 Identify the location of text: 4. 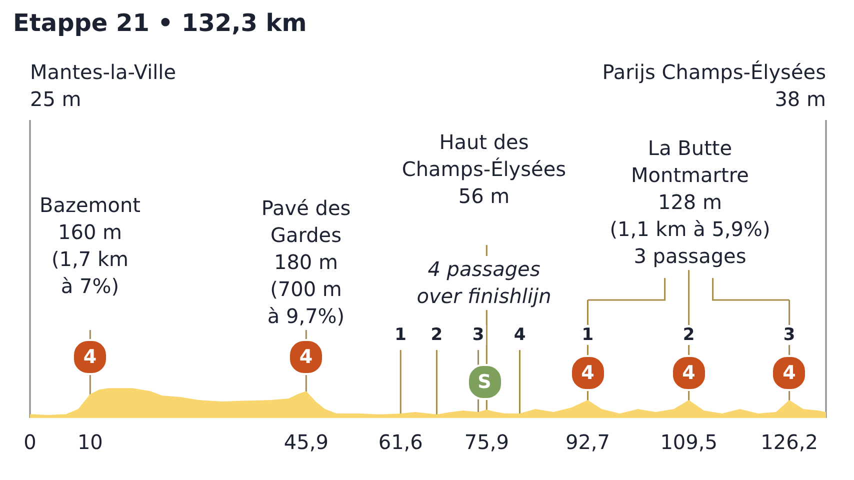
(520, 335).